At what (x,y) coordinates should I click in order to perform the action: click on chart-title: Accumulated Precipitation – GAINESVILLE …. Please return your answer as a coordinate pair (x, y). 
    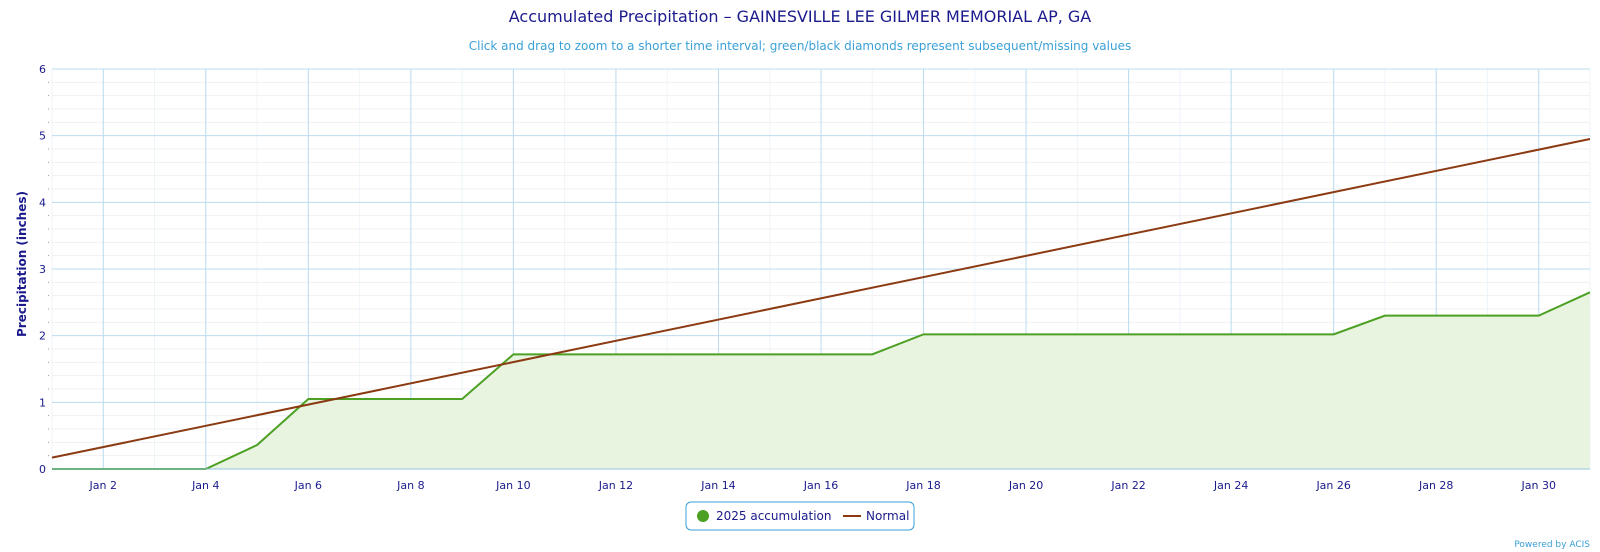
    Looking at the image, I should click on (800, 16).